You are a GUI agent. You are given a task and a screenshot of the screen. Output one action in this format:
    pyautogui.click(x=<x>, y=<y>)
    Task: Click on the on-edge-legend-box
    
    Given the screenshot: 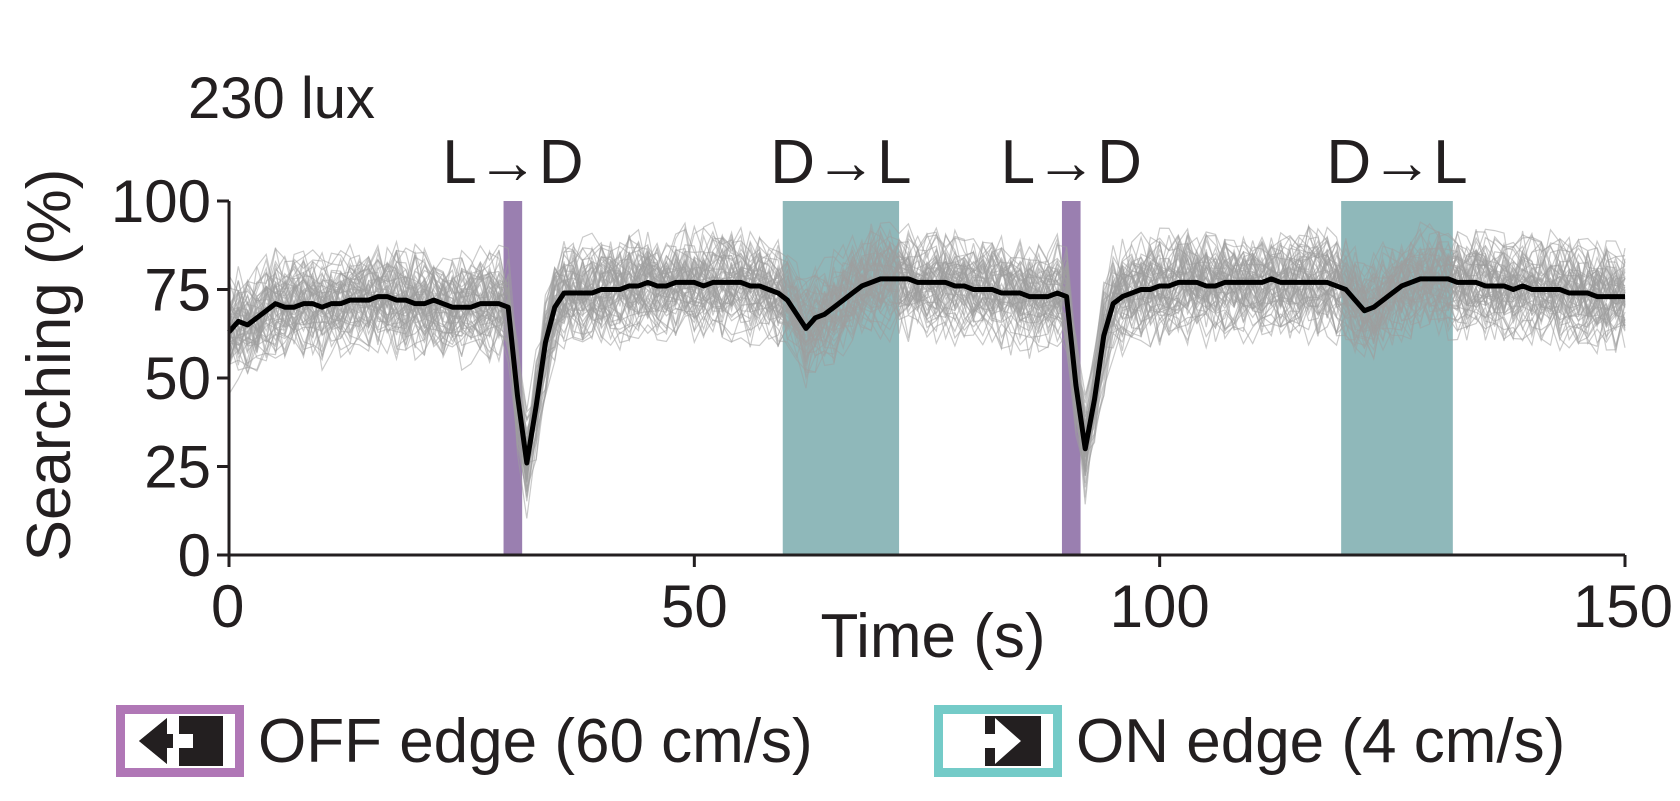 What is the action you would take?
    pyautogui.click(x=998, y=741)
    